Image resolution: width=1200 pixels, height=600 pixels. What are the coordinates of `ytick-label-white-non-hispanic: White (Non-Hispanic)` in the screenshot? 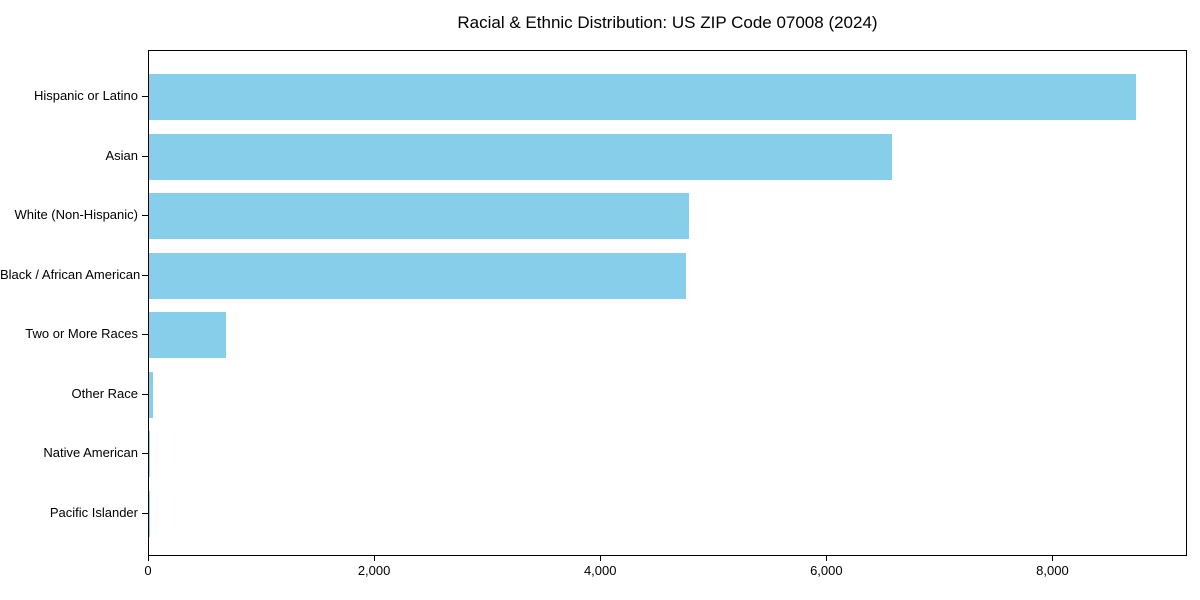 It's located at (76, 214).